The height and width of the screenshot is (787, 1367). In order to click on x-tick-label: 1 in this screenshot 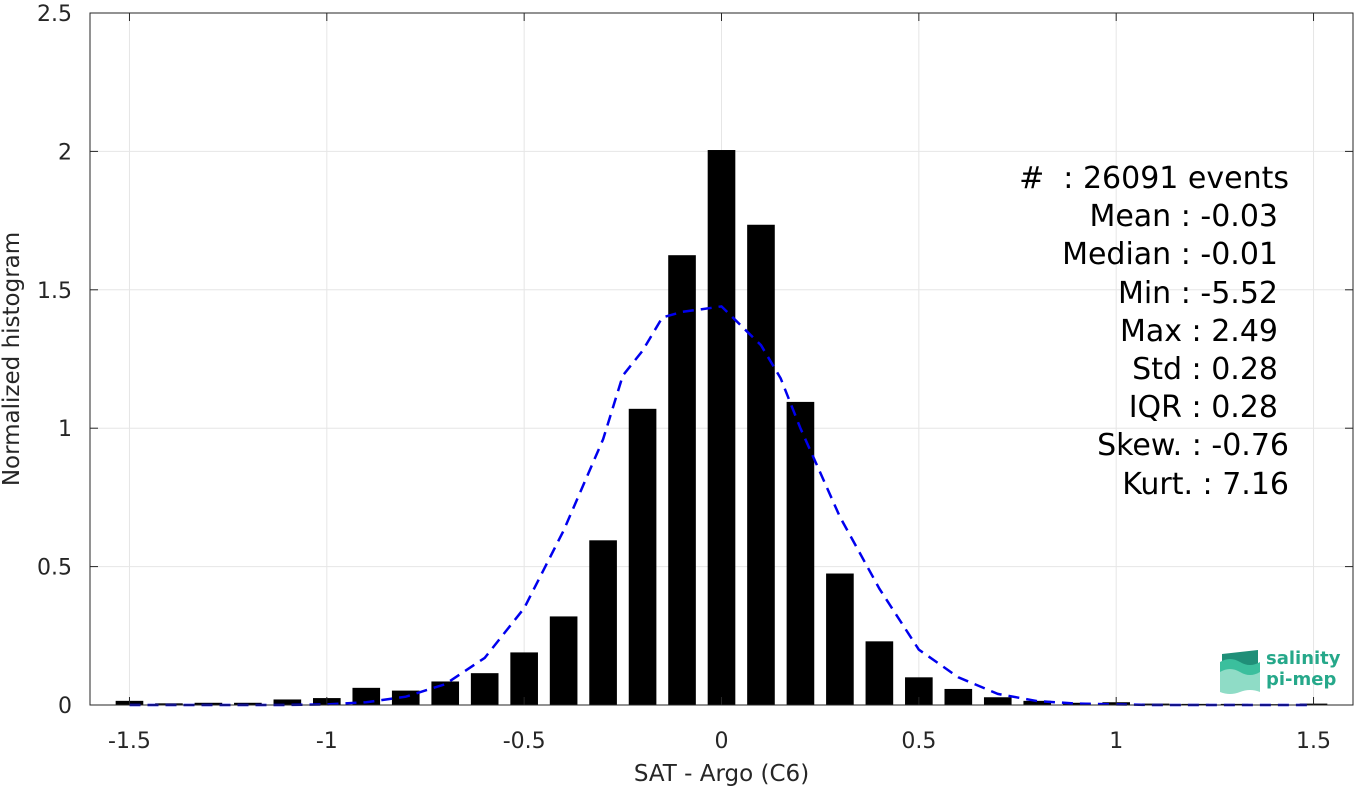, I will do `click(1116, 741)`.